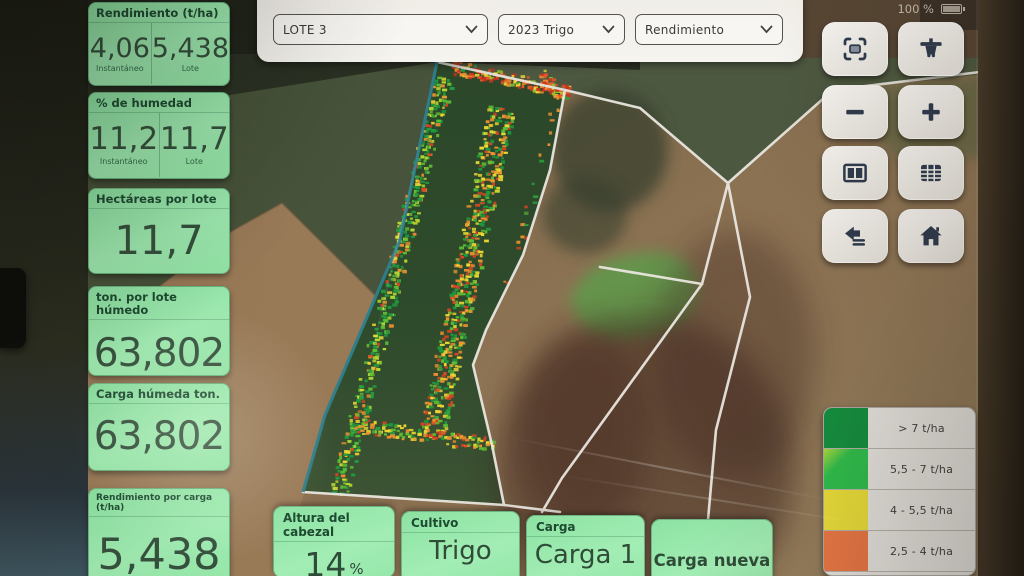  I want to click on battery-icon, so click(953, 9).